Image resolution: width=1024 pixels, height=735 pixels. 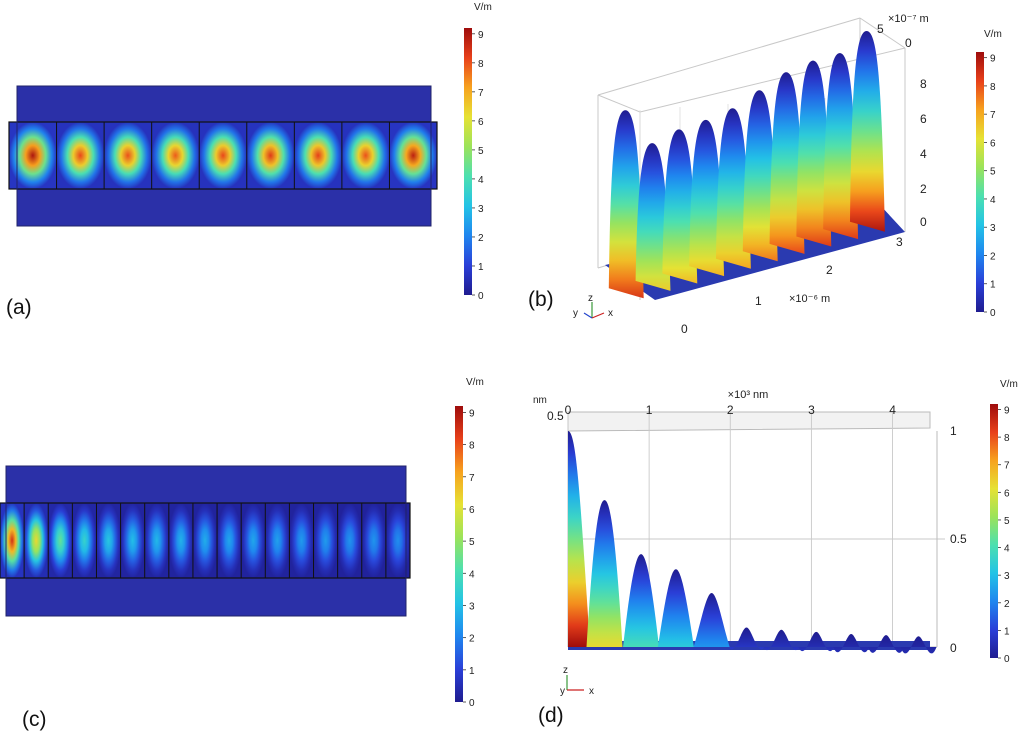 I want to click on x-tick-label: 4, so click(x=892, y=410).